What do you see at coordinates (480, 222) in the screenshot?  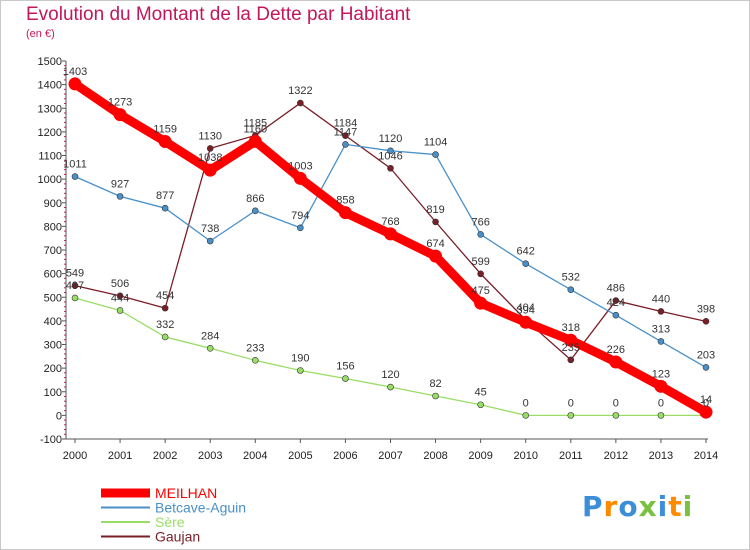 I see `data-label: 766` at bounding box center [480, 222].